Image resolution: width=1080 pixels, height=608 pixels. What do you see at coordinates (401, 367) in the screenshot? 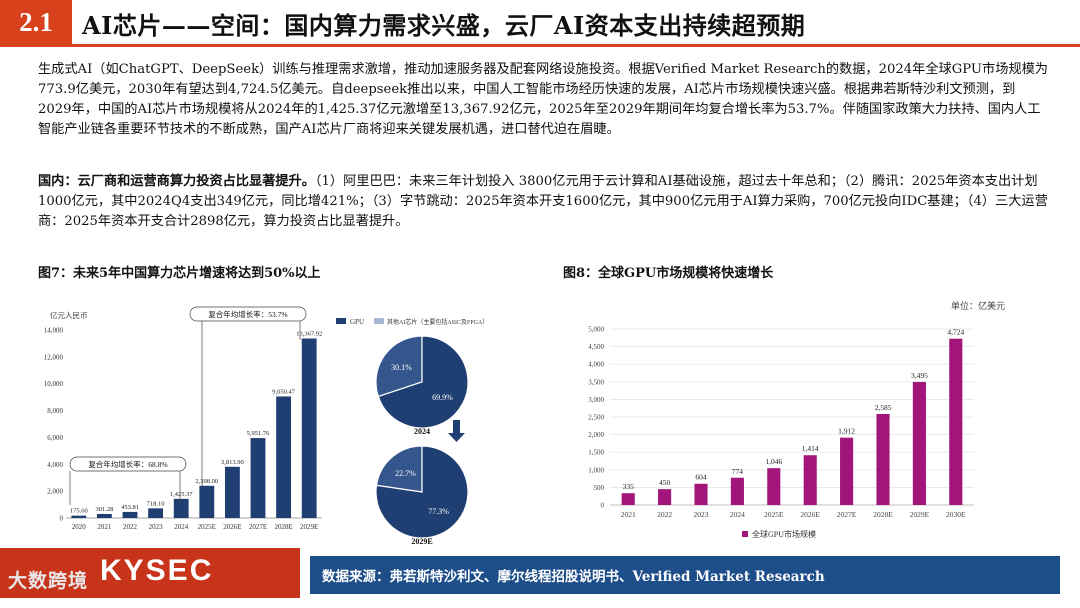
I see `pie-label-other: 30.1%` at bounding box center [401, 367].